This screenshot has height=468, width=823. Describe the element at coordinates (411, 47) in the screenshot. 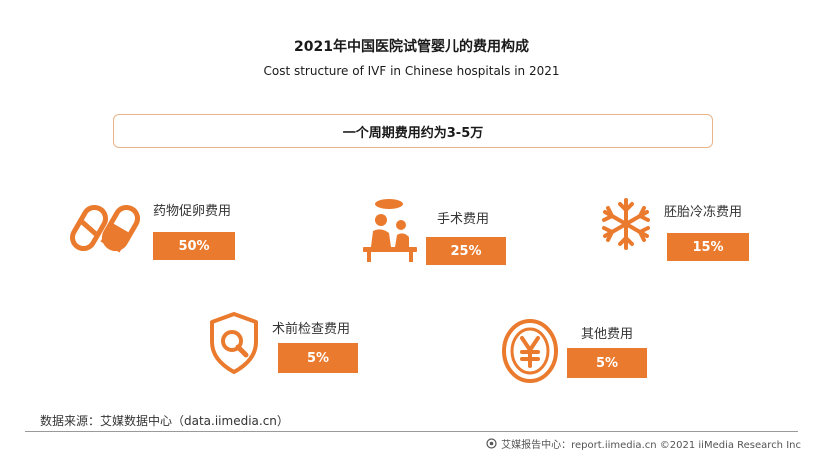

I see `chart-title: 2021年中国医院试管婴儿的费用构成` at that location.